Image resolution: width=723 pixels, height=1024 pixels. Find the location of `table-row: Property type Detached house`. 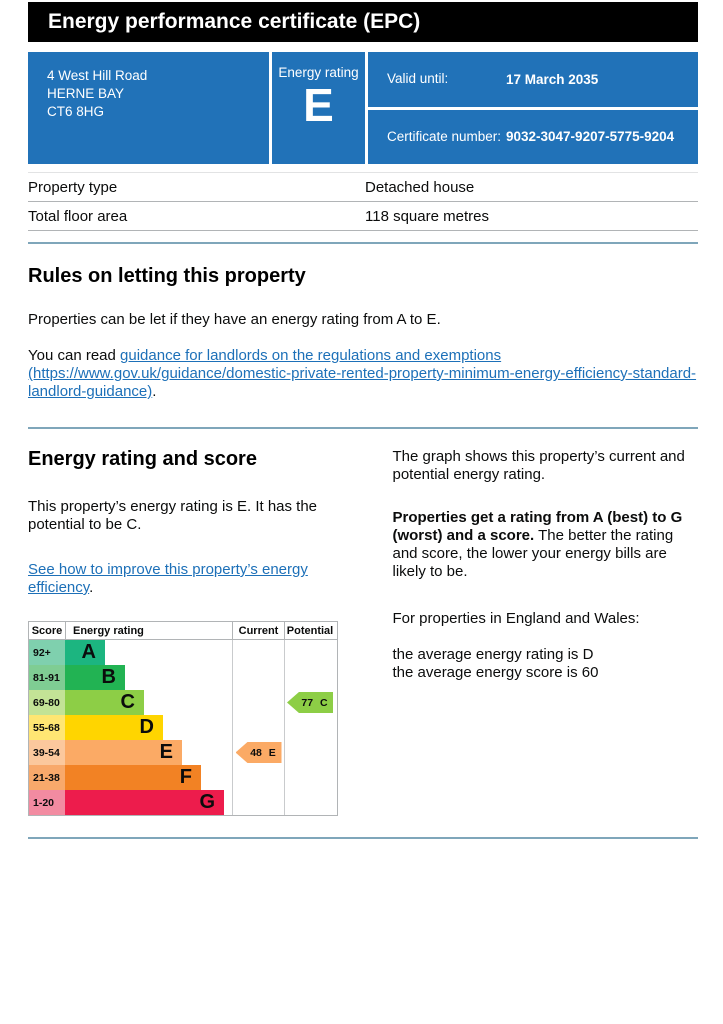

table-row: Property type Detached house is located at coordinates (363, 187).